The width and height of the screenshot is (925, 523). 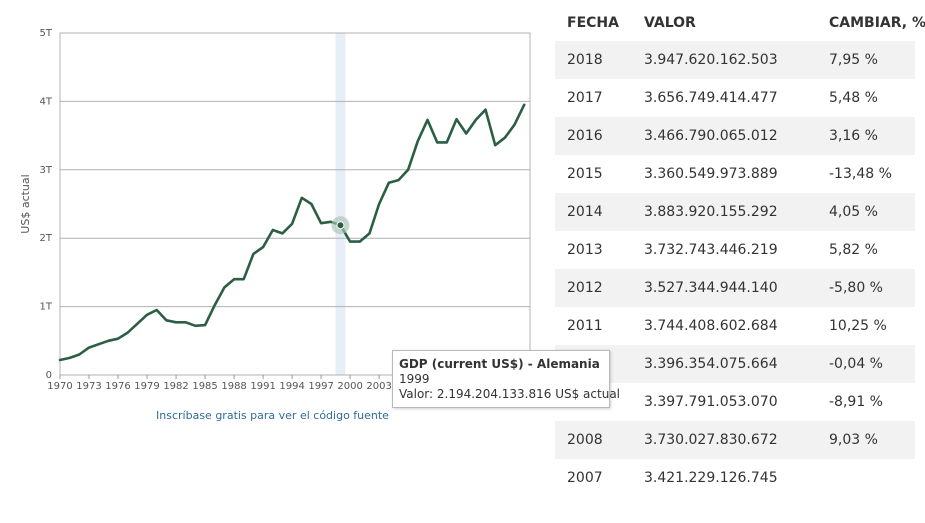 What do you see at coordinates (866, 98) in the screenshot?
I see `cell-change: 5,48 %` at bounding box center [866, 98].